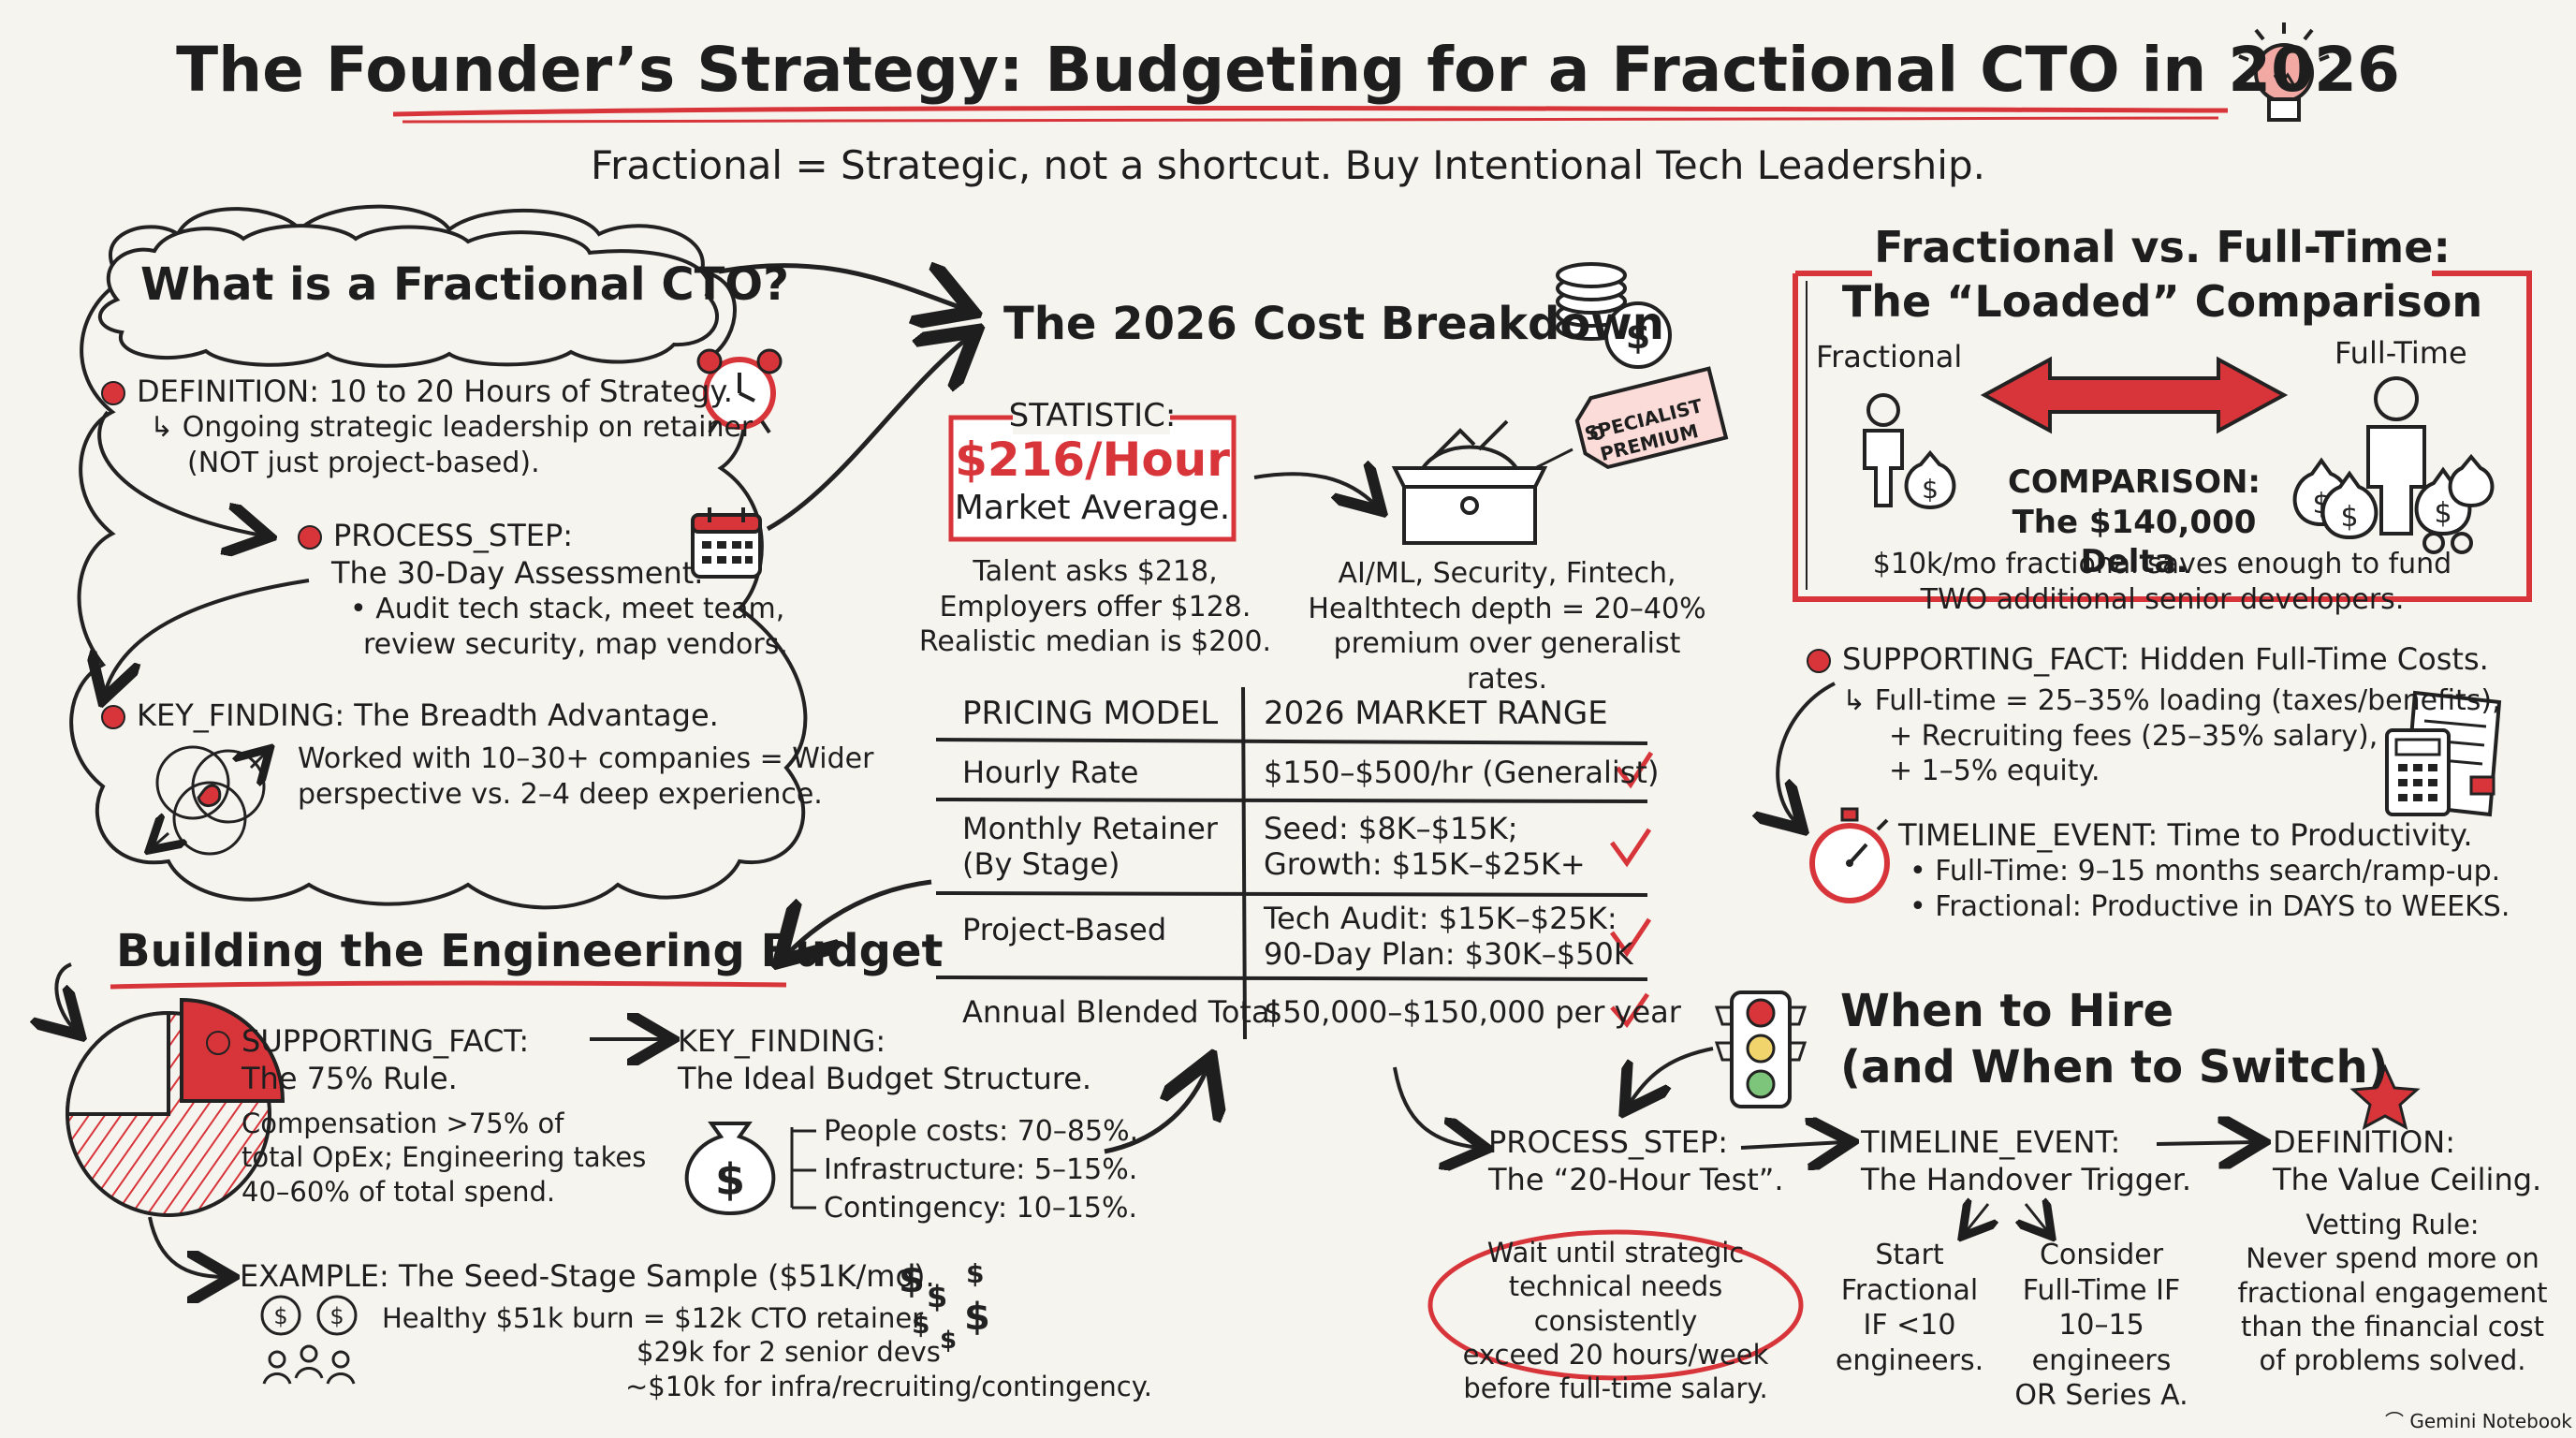 This screenshot has height=1438, width=2576. I want to click on hire-consider3: 10–15 engineers, so click(2101, 1343).